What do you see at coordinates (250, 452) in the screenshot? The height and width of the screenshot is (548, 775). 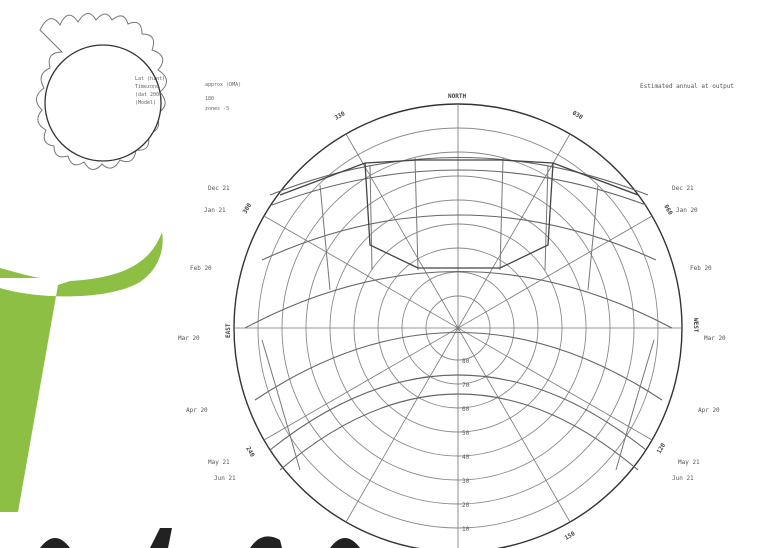 I see `azimuth-240: 240` at bounding box center [250, 452].